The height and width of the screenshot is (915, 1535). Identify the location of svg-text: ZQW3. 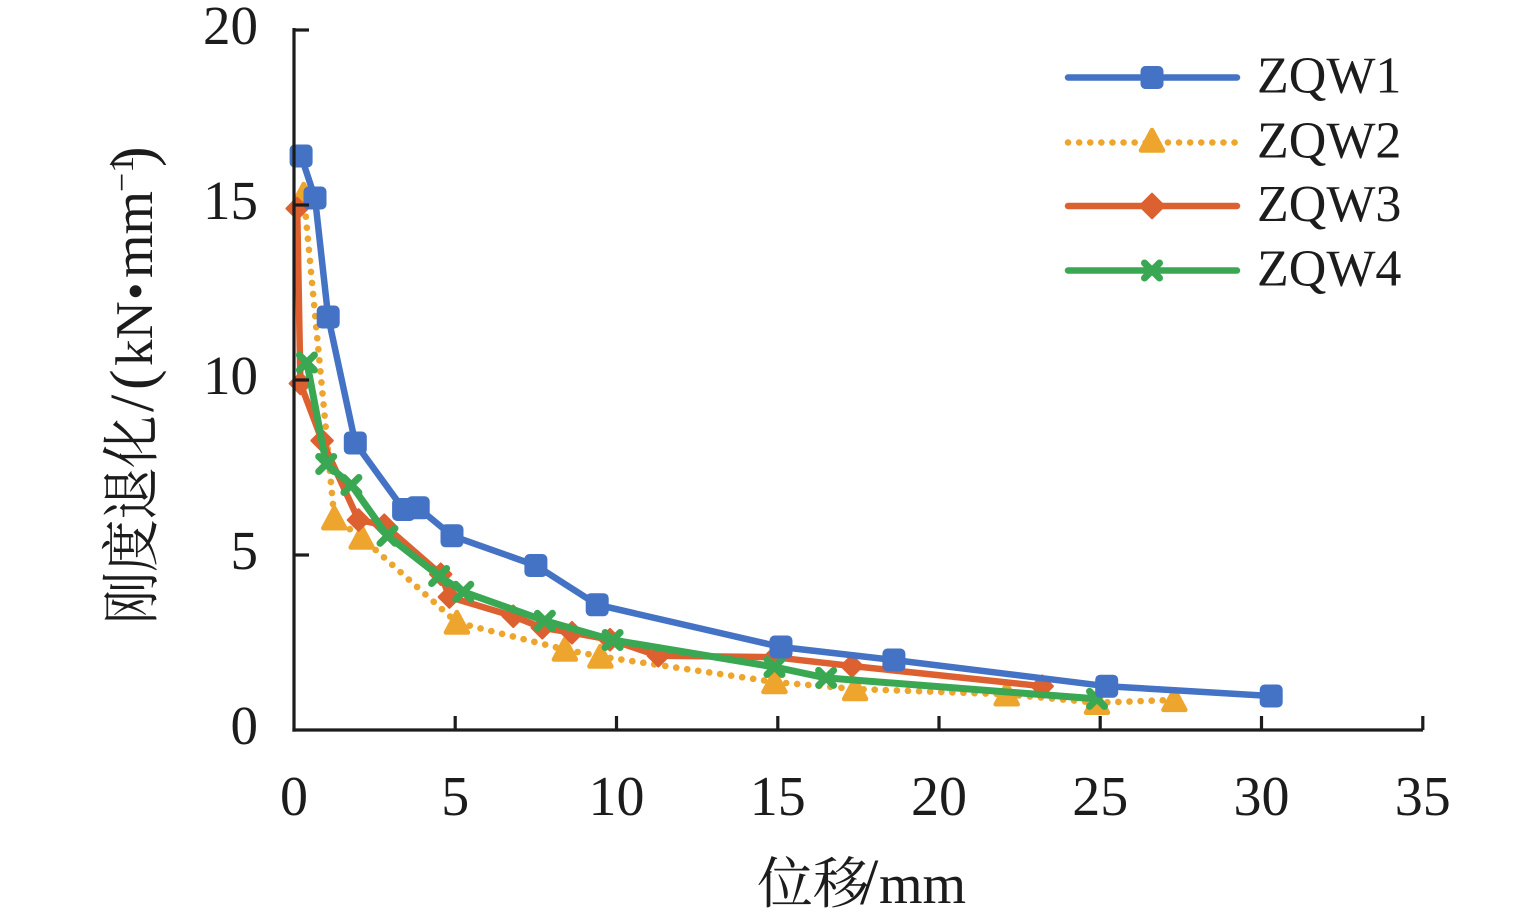
(1329, 204).